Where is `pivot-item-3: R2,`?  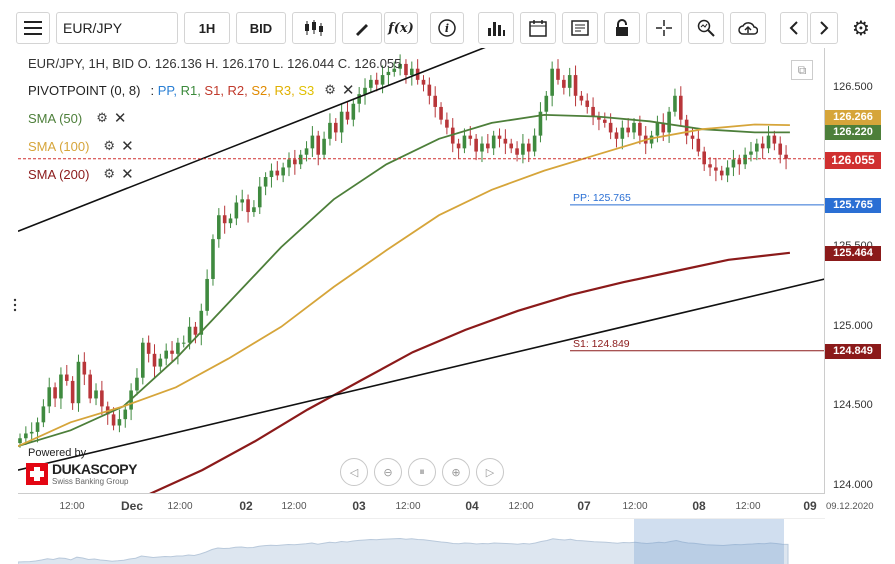 pivot-item-3: R2, is located at coordinates (239, 90).